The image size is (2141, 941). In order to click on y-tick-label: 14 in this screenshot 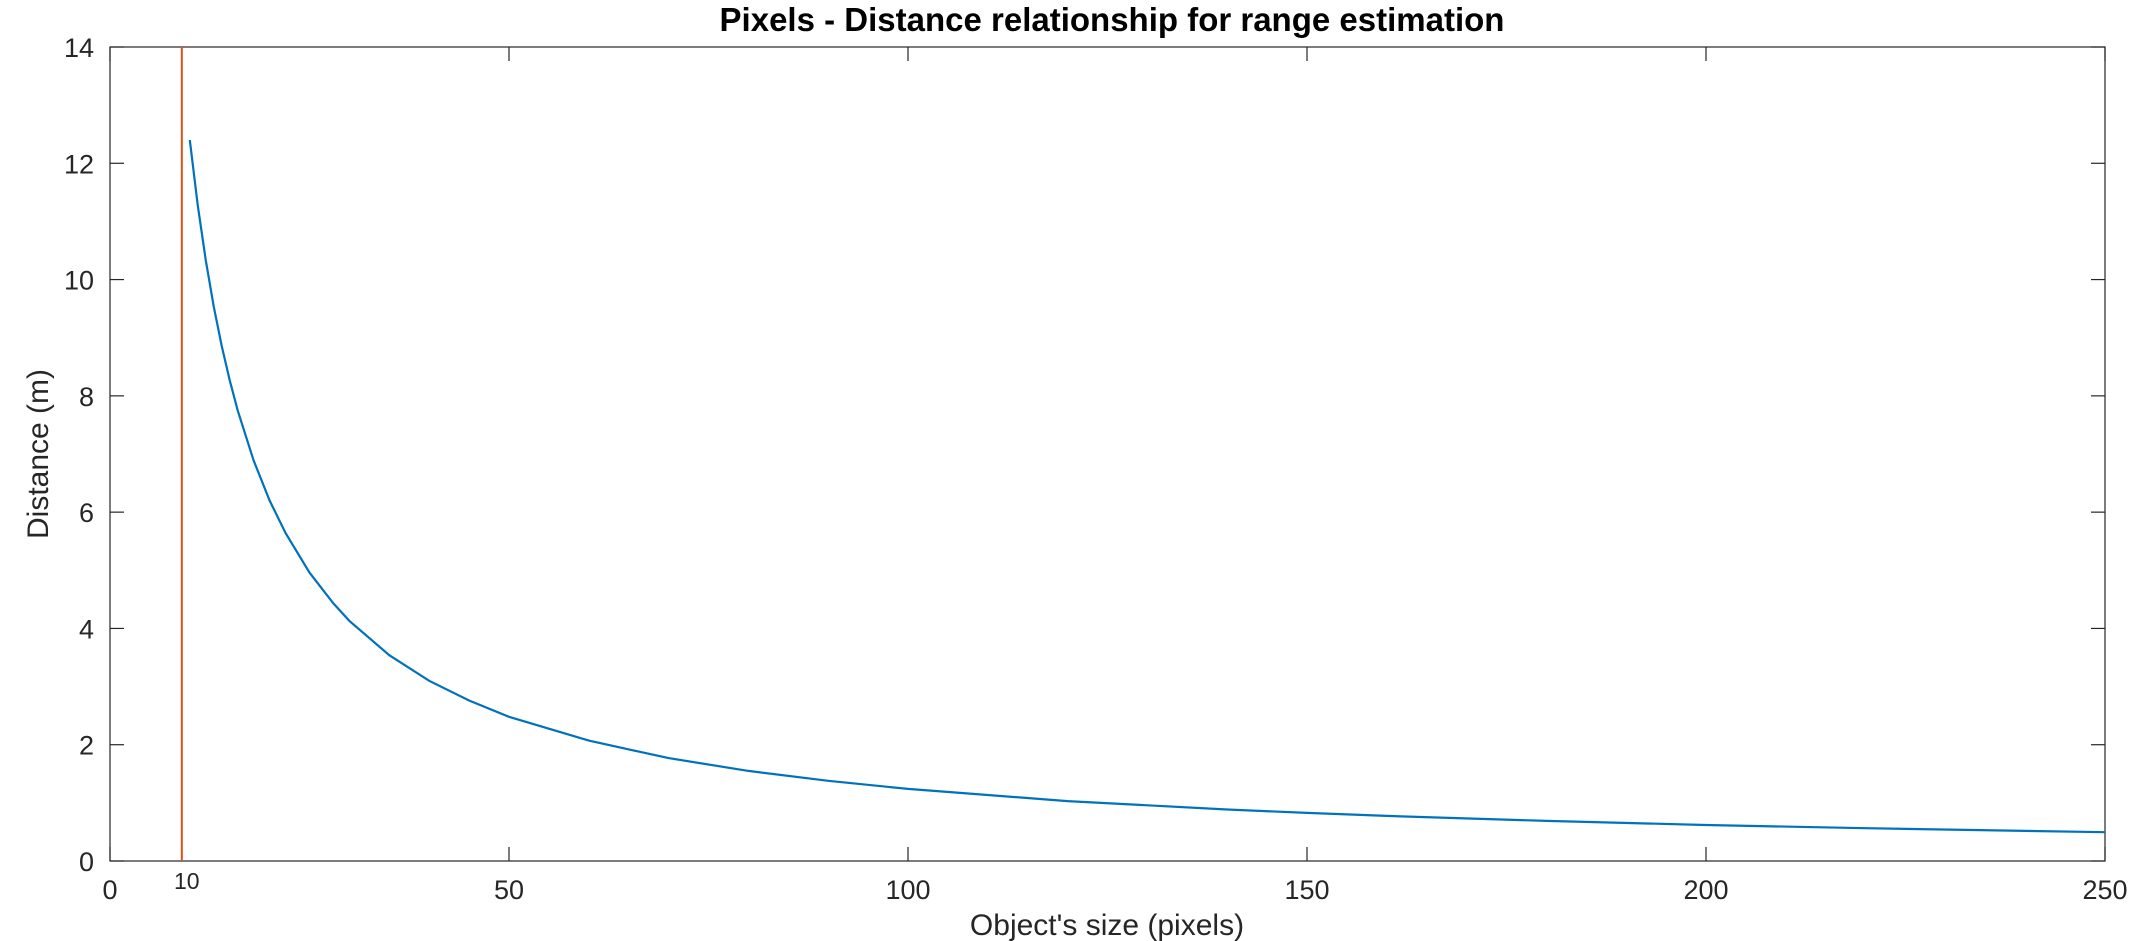, I will do `click(79, 48)`.